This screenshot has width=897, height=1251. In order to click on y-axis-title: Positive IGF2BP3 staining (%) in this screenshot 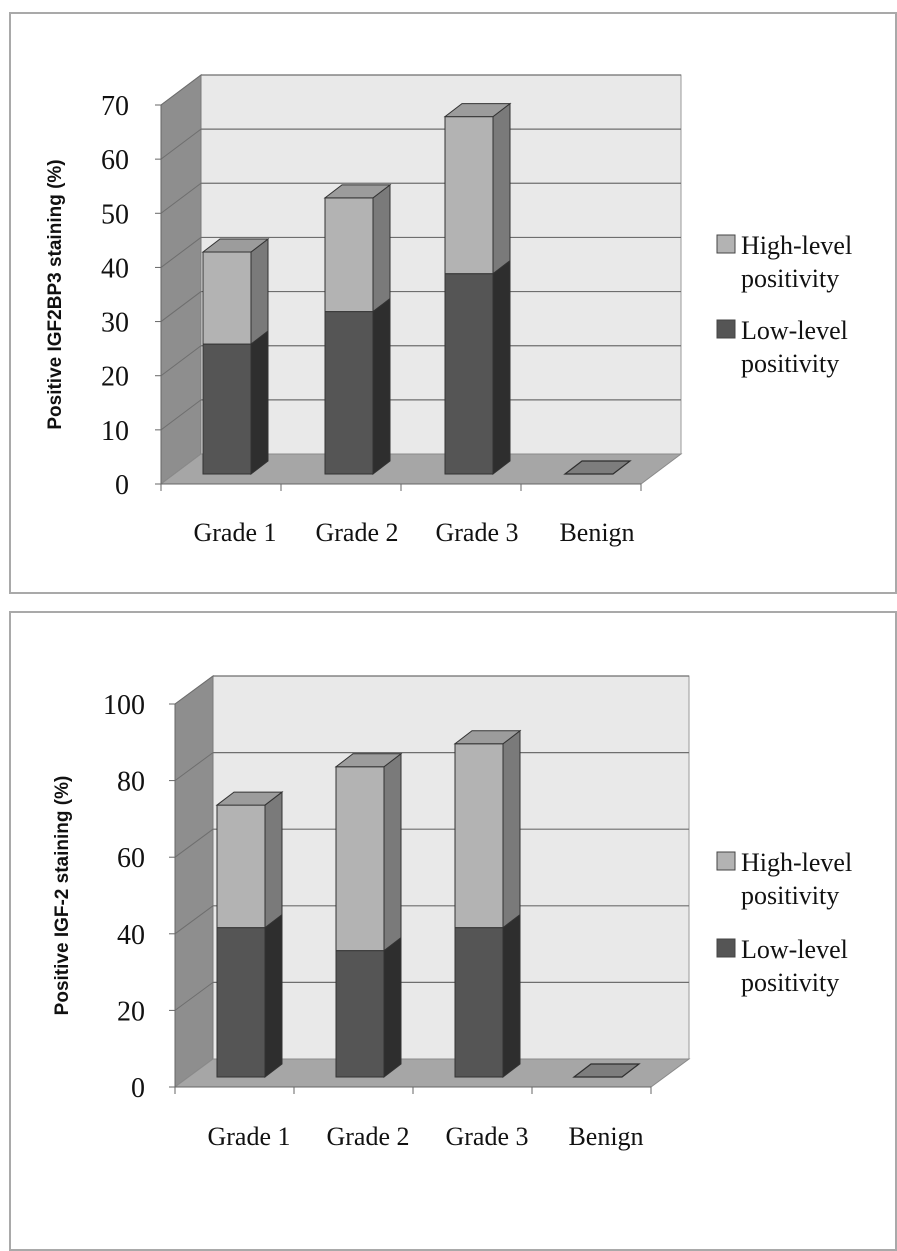, I will do `click(55, 294)`.